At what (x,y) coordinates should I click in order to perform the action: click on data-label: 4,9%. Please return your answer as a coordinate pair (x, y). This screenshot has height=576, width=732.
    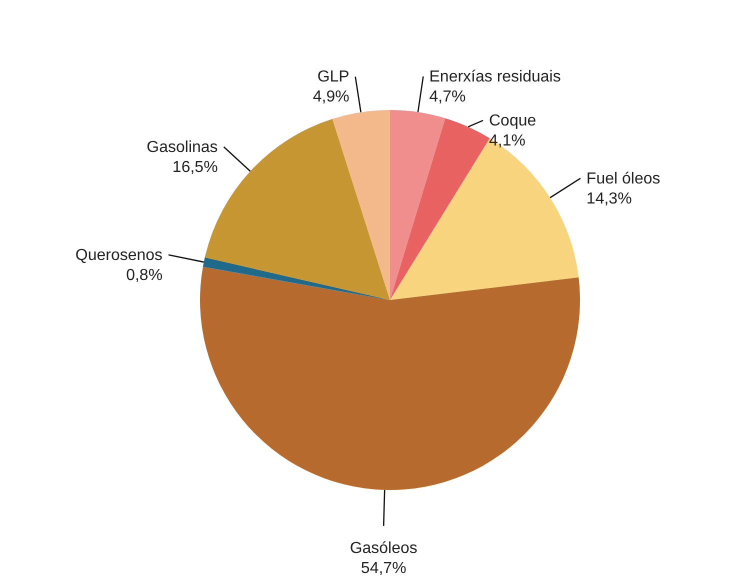
    Looking at the image, I should click on (331, 97).